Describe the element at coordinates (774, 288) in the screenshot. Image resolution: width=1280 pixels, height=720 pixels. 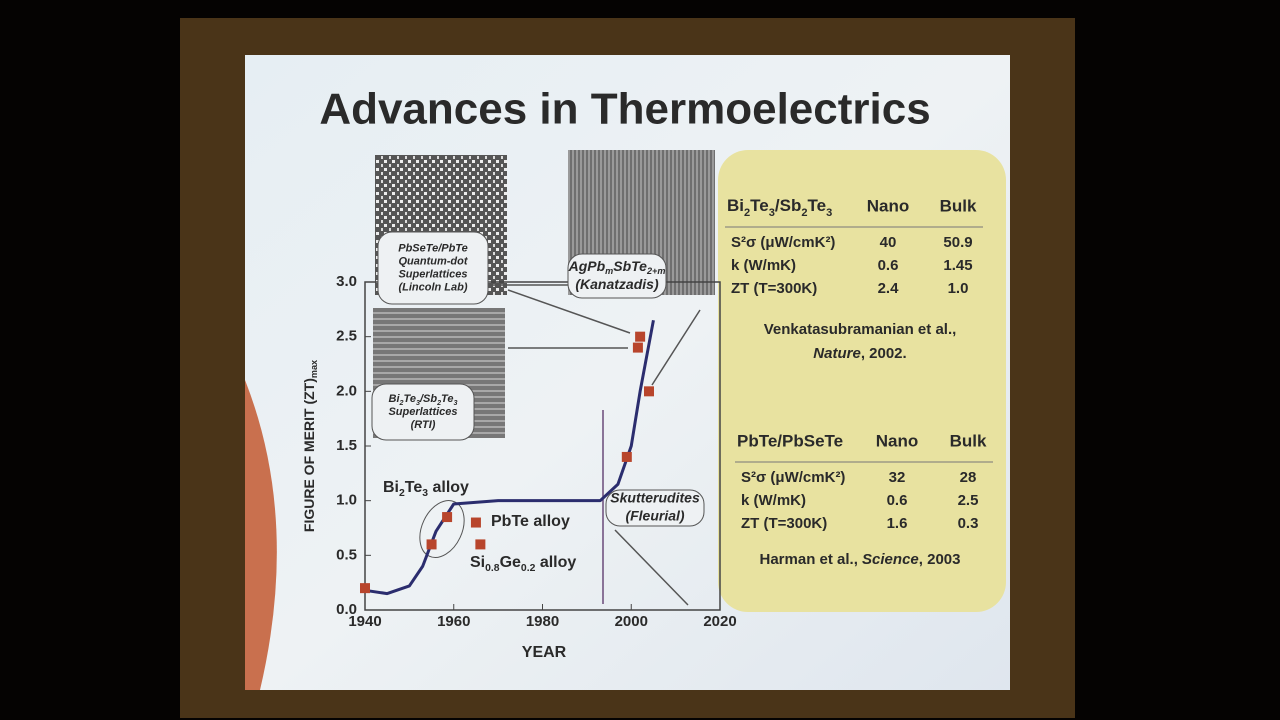
I see `table-cell: ZT (T=300K)` at that location.